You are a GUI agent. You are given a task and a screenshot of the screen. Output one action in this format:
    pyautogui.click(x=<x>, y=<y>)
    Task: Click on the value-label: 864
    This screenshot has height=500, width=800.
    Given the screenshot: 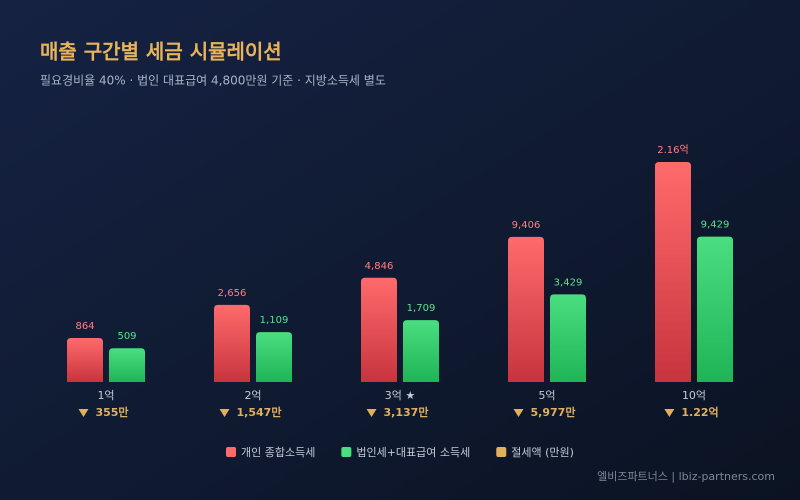 What is the action you would take?
    pyautogui.click(x=84, y=326)
    